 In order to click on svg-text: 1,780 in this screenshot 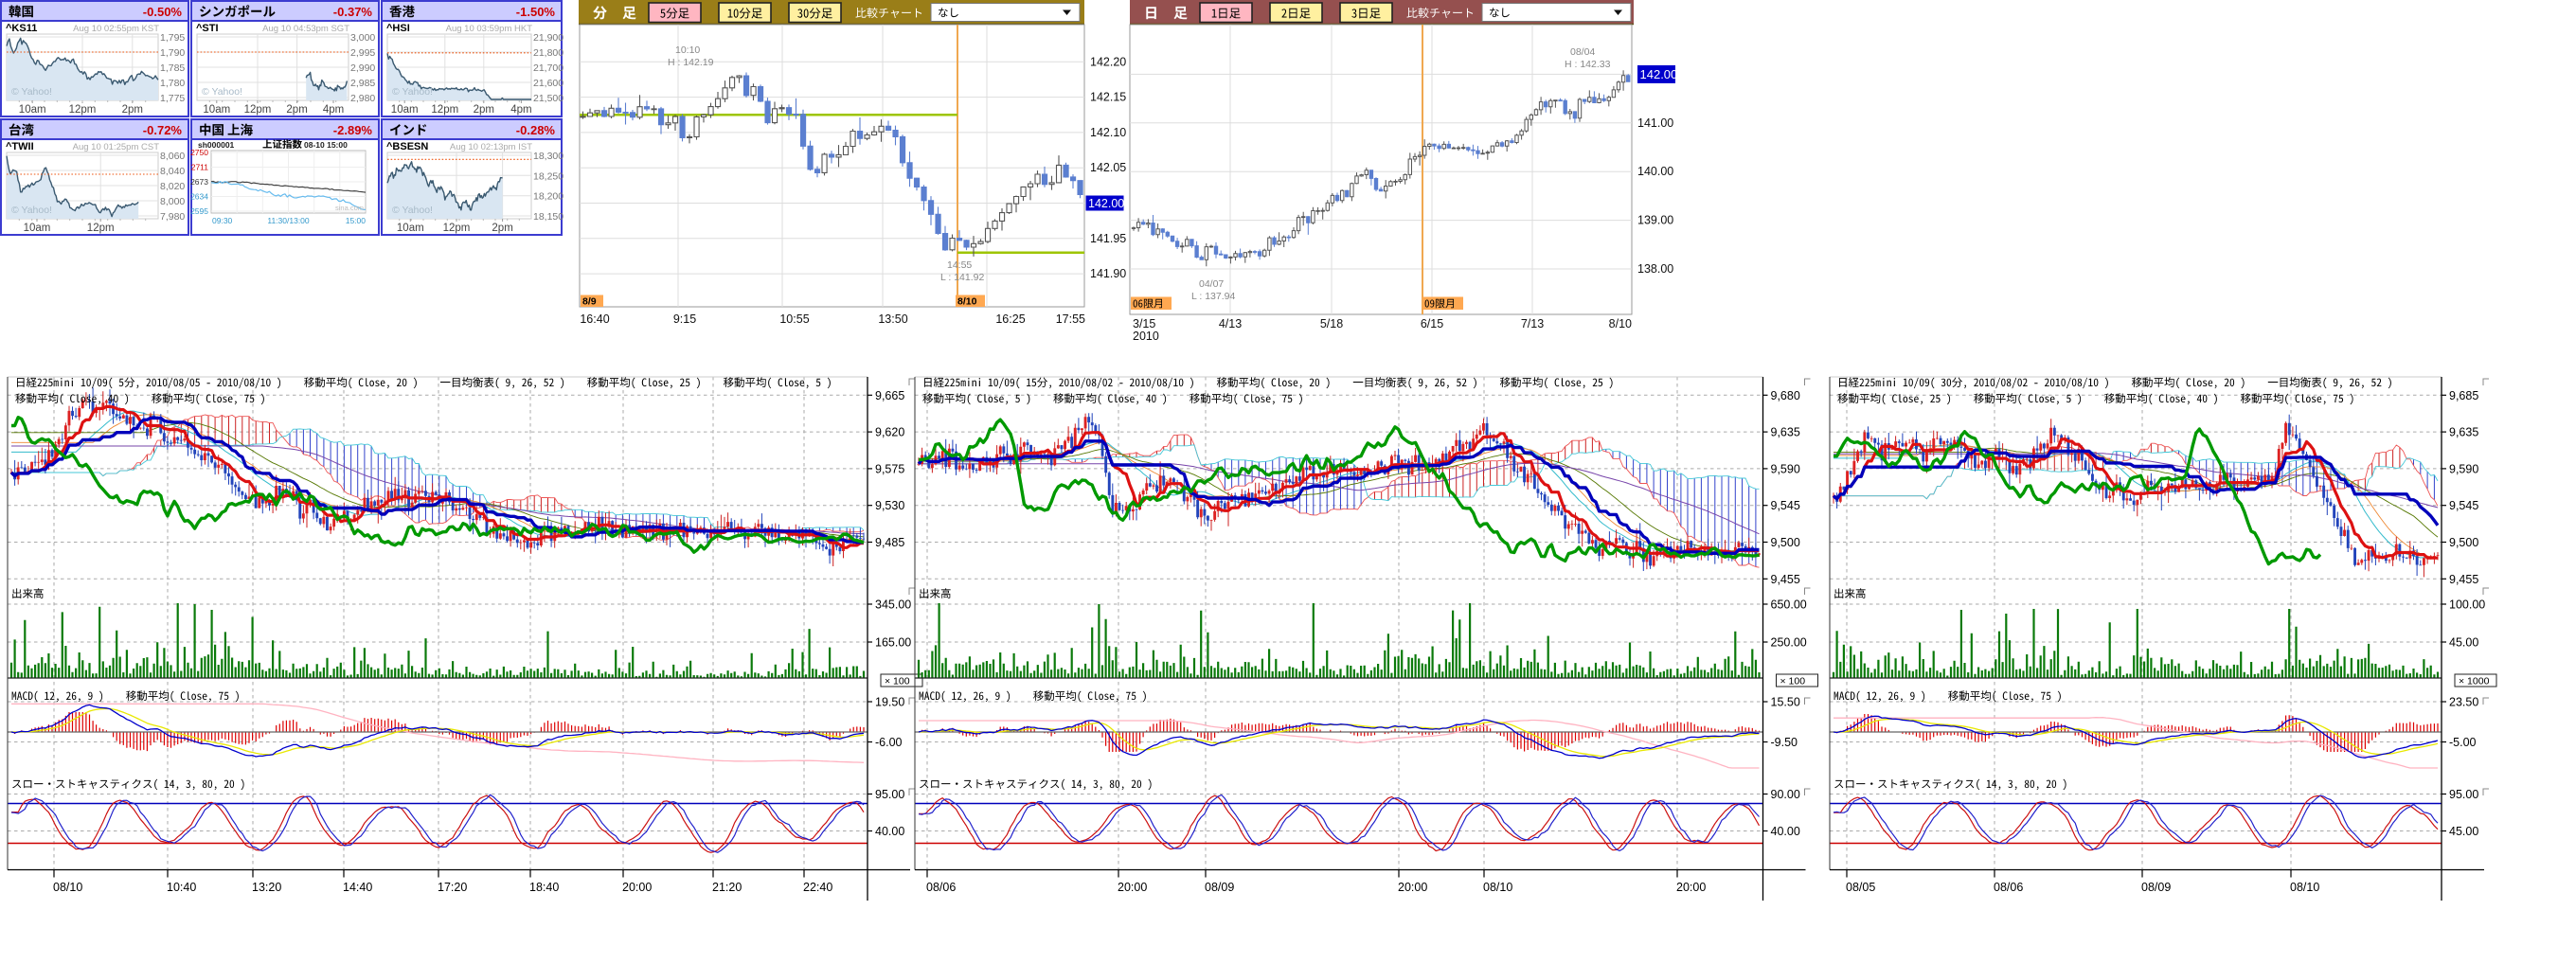, I will do `click(172, 83)`.